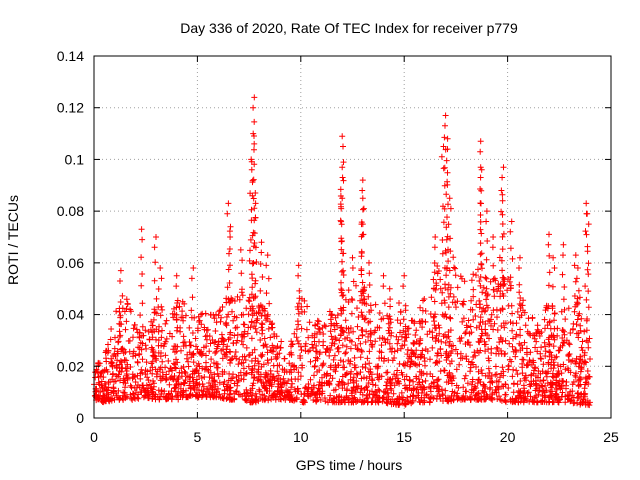  Describe the element at coordinates (611, 437) in the screenshot. I see `x-tick-label: 25` at that location.